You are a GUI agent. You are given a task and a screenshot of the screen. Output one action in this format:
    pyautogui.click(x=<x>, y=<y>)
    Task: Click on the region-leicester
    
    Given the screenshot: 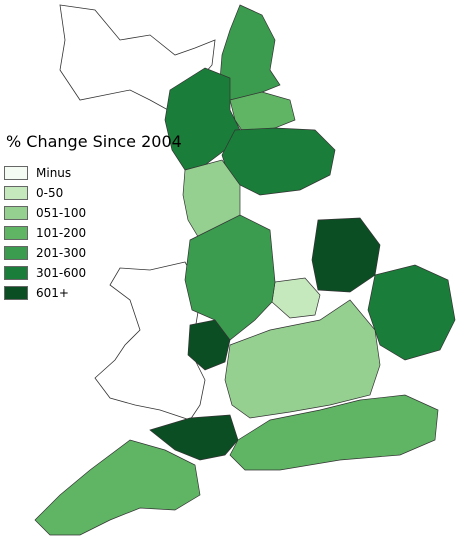 What is the action you would take?
    pyautogui.click(x=296, y=298)
    